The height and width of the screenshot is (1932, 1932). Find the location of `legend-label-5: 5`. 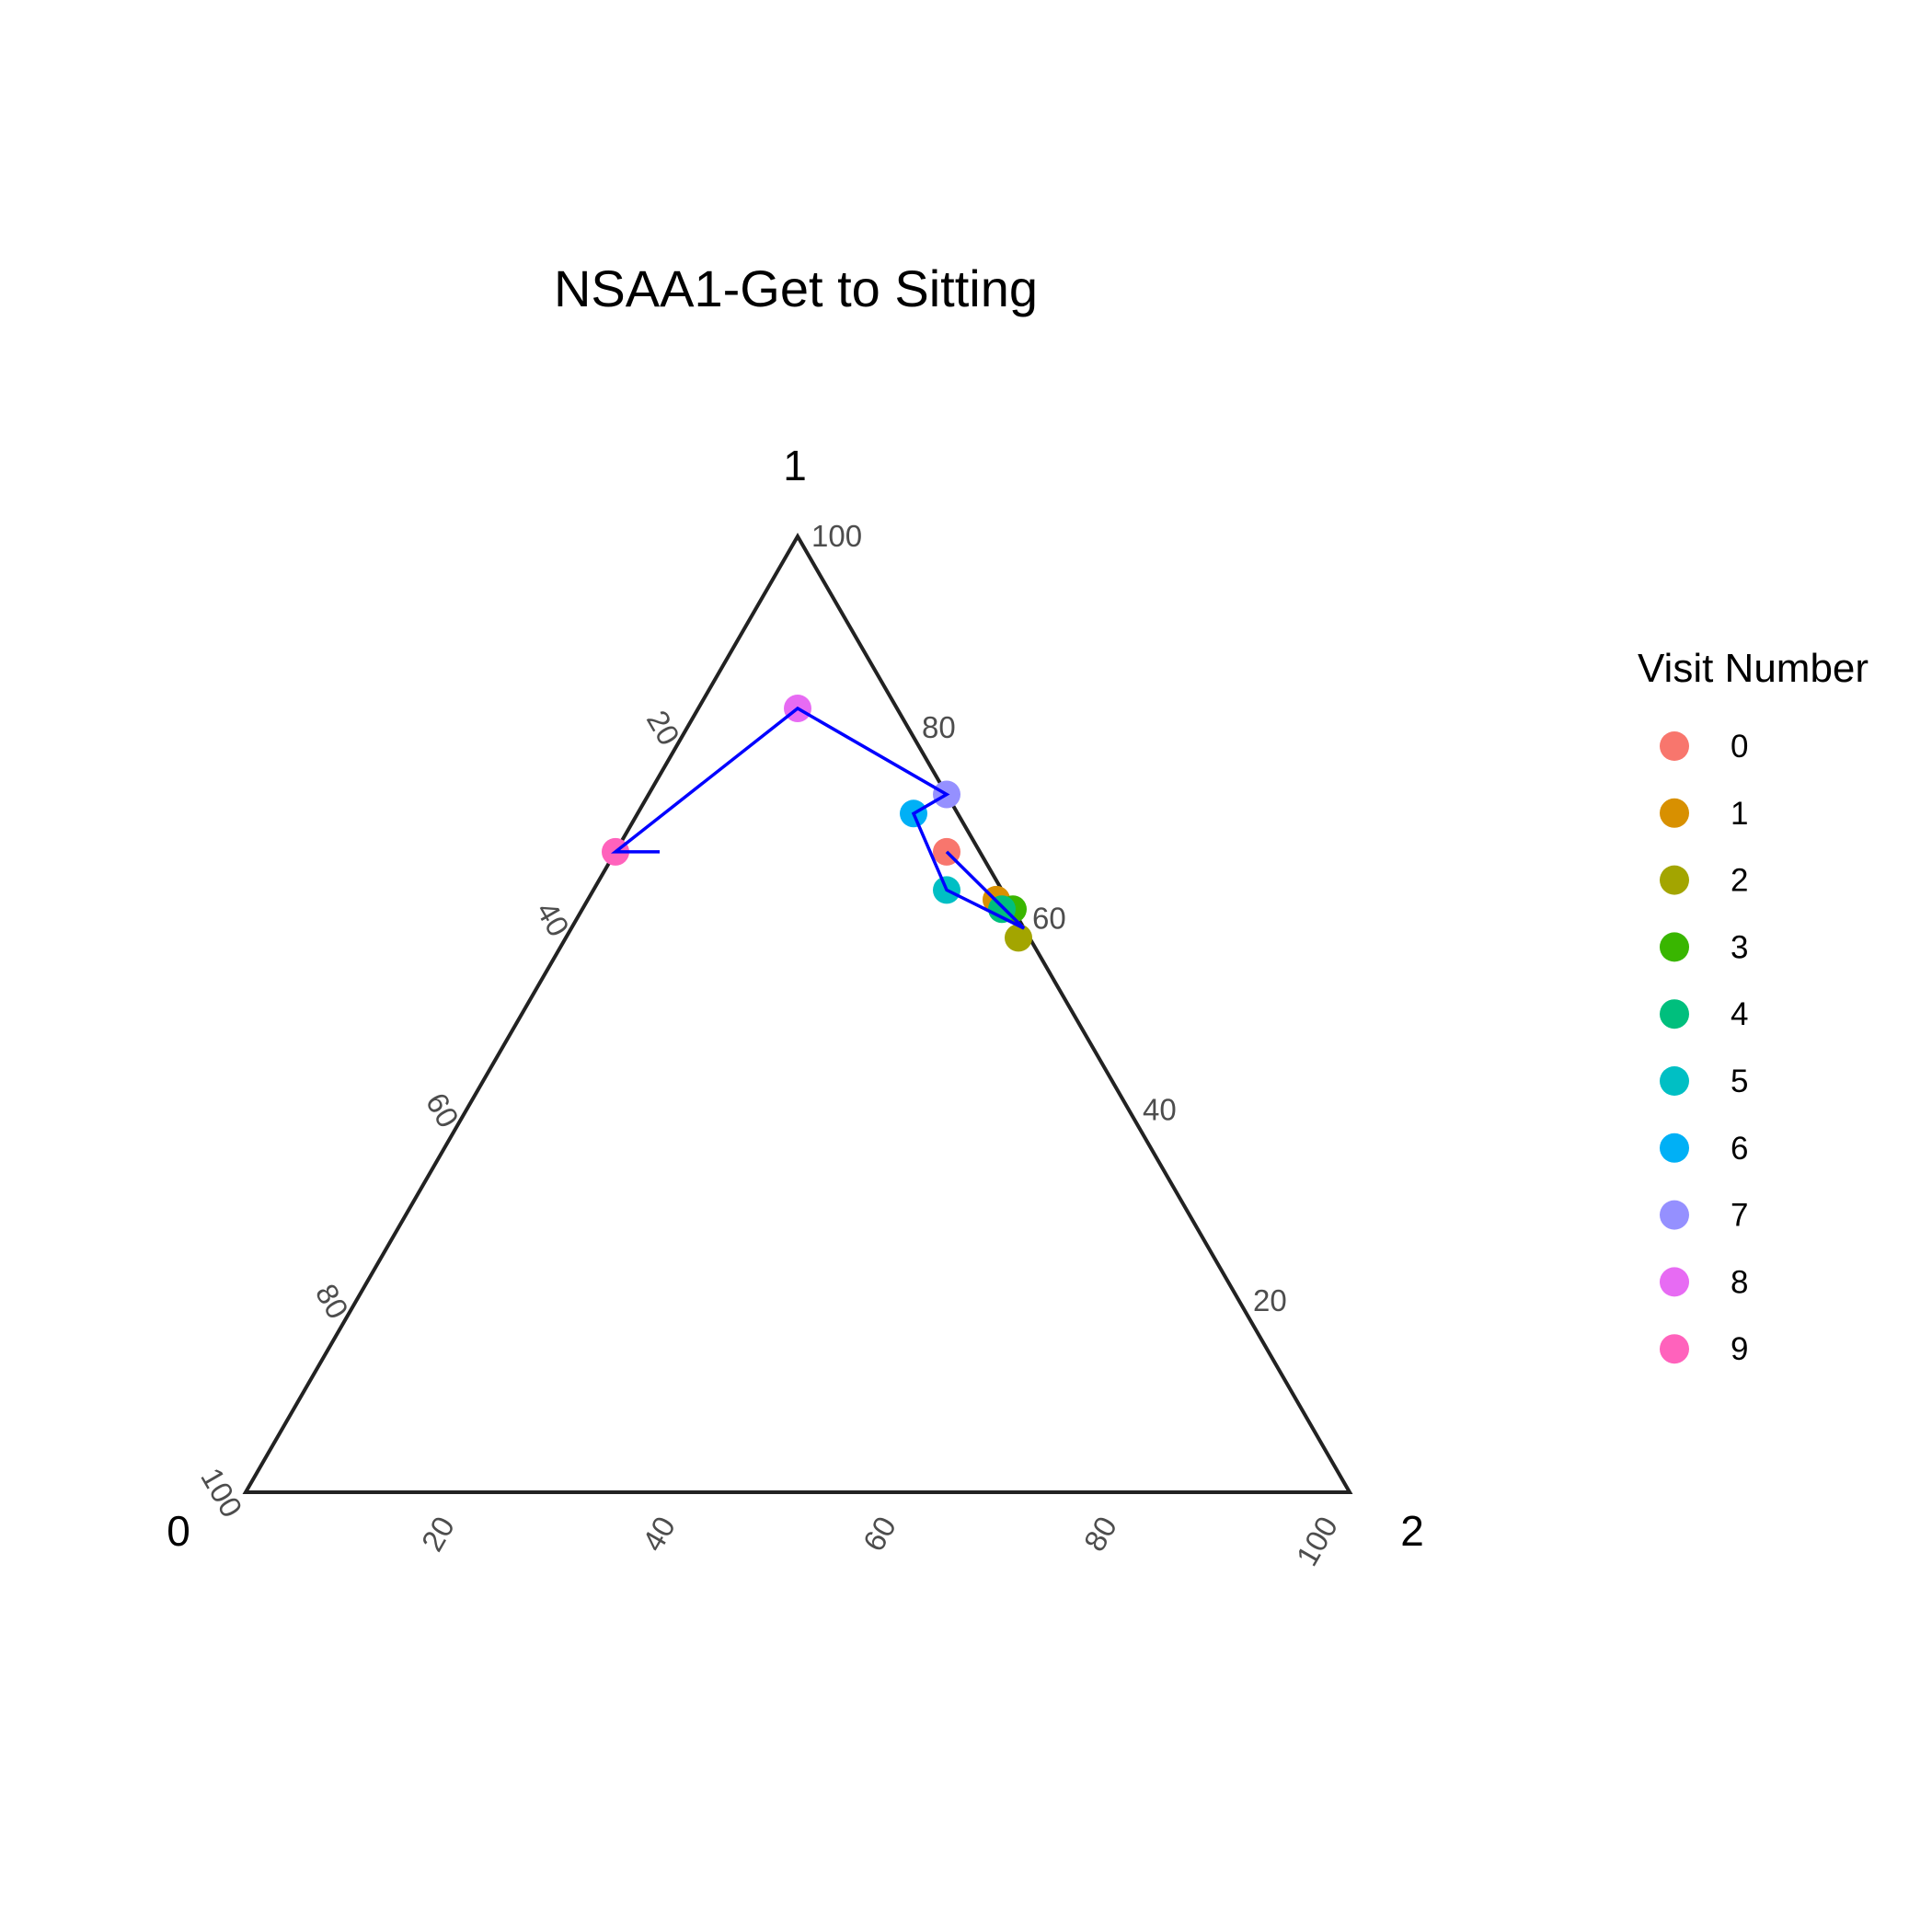

legend-label-5: 5 is located at coordinates (1739, 1081).